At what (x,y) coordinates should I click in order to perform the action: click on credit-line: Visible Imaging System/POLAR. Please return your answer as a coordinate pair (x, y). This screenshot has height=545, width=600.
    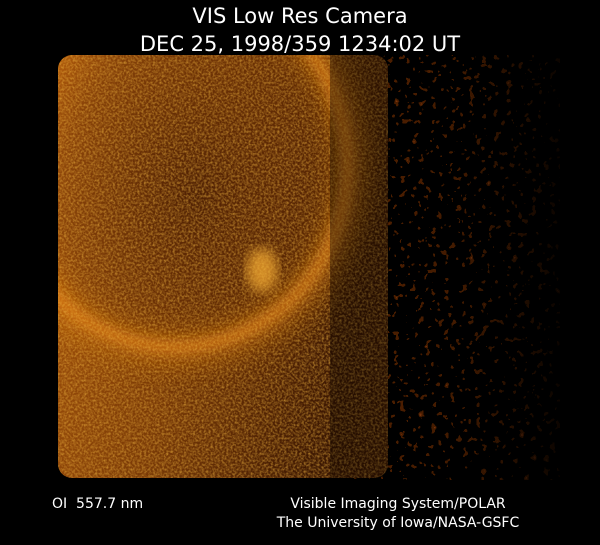
    Looking at the image, I should click on (398, 504).